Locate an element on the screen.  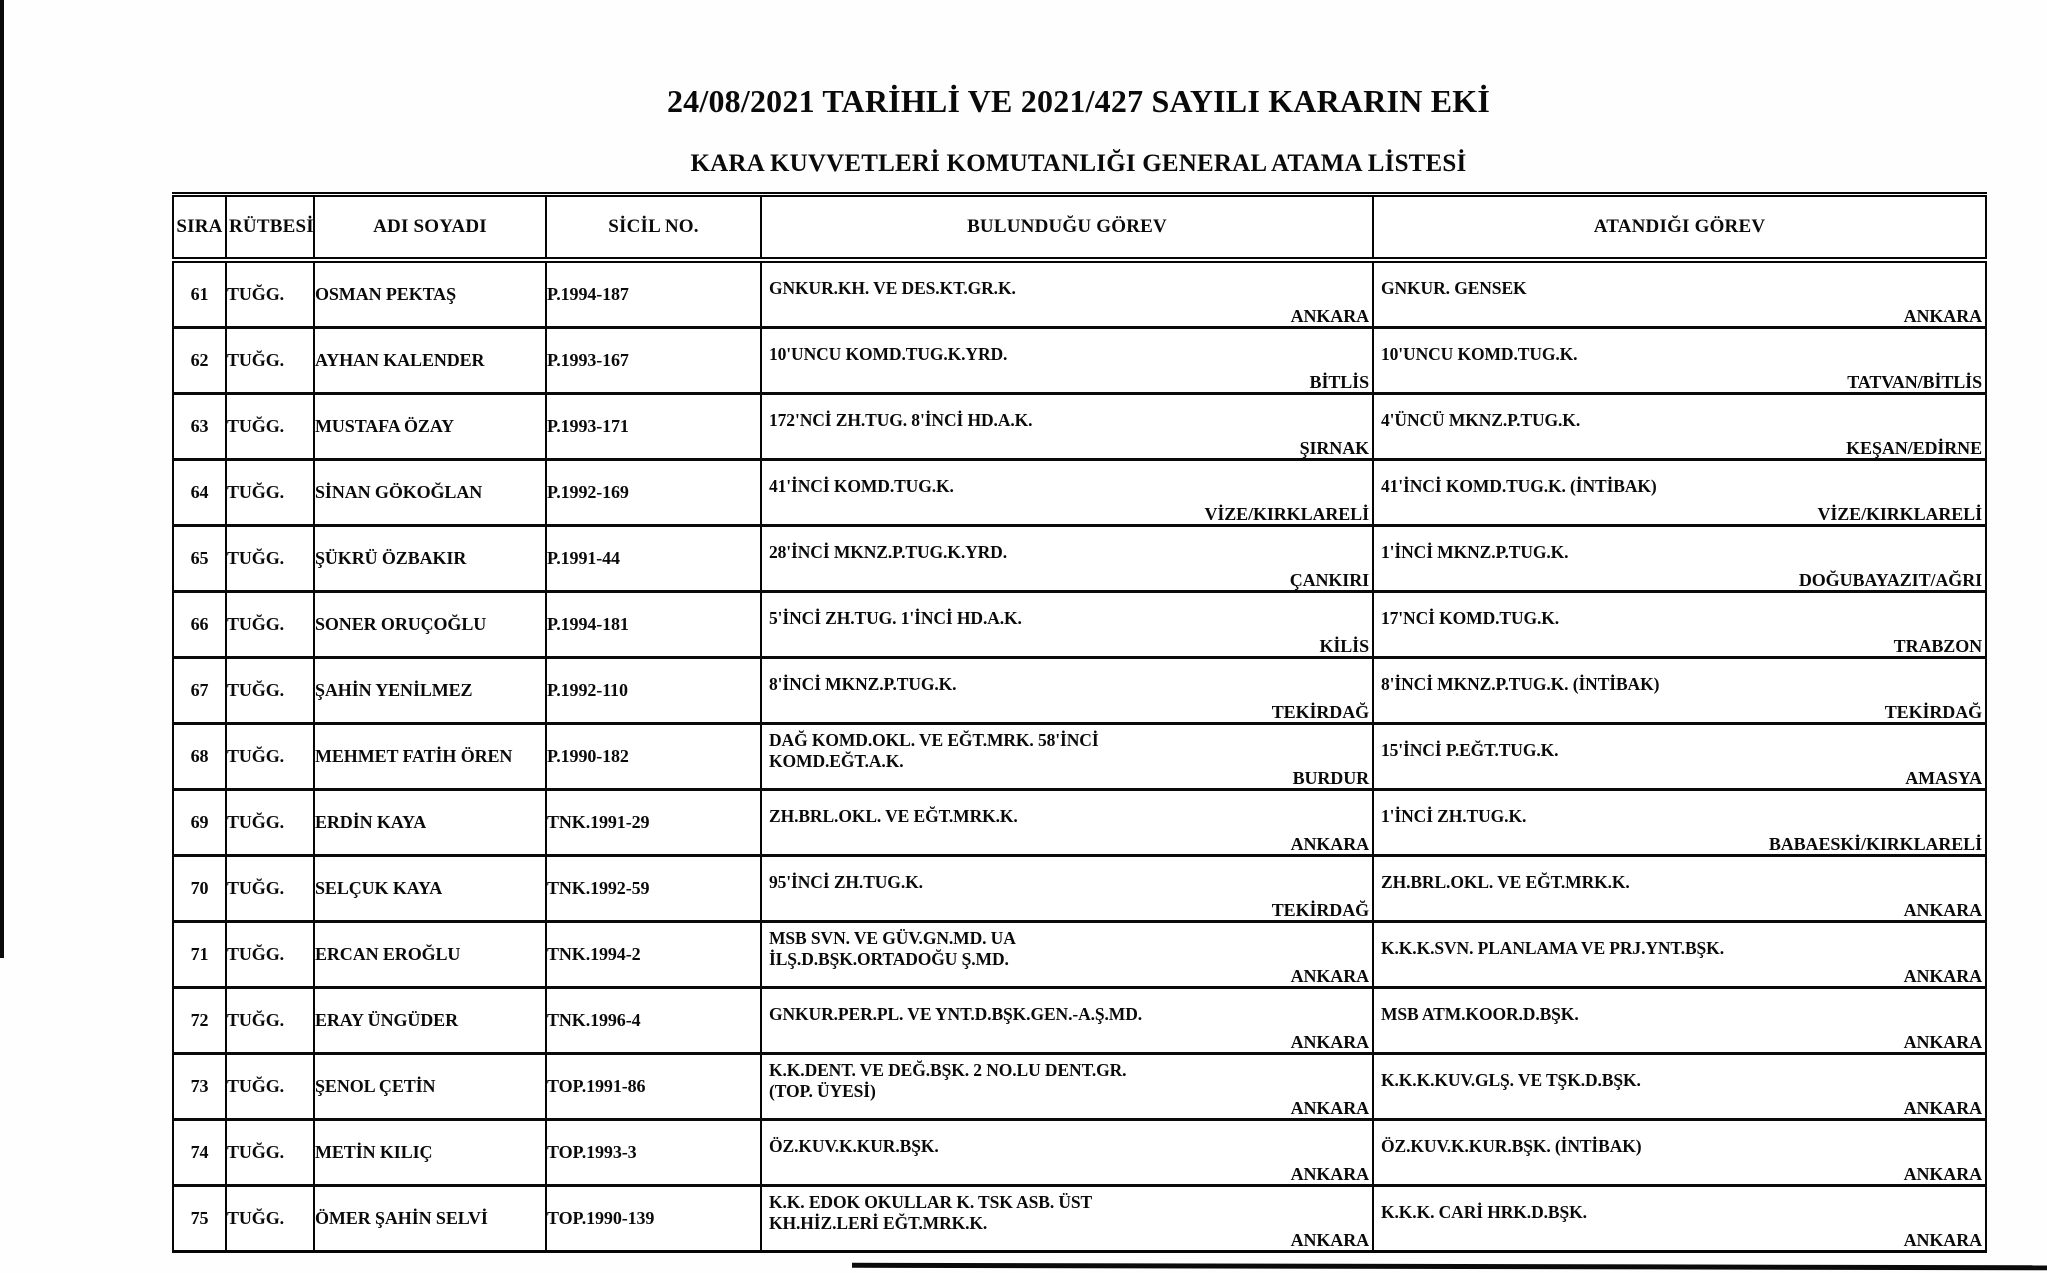
current-post-location: KİLİS is located at coordinates (1344, 646).